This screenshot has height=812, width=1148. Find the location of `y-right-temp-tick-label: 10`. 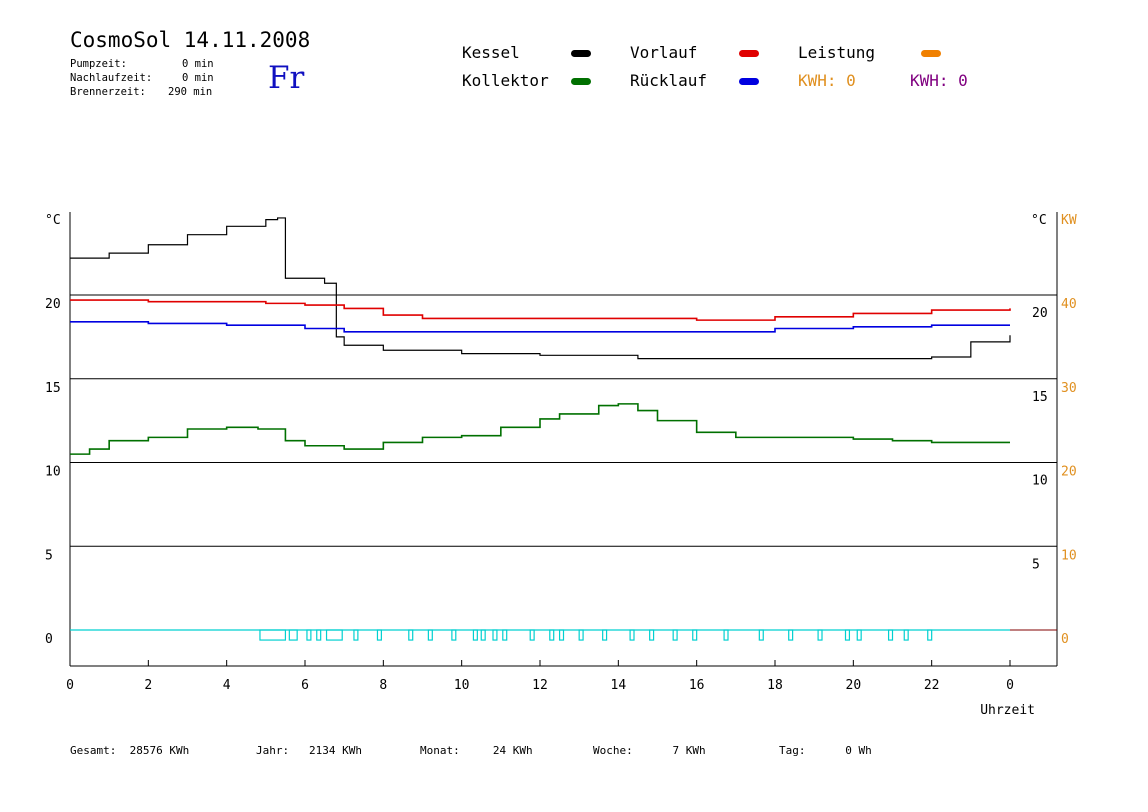

y-right-temp-tick-label: 10 is located at coordinates (1040, 481).